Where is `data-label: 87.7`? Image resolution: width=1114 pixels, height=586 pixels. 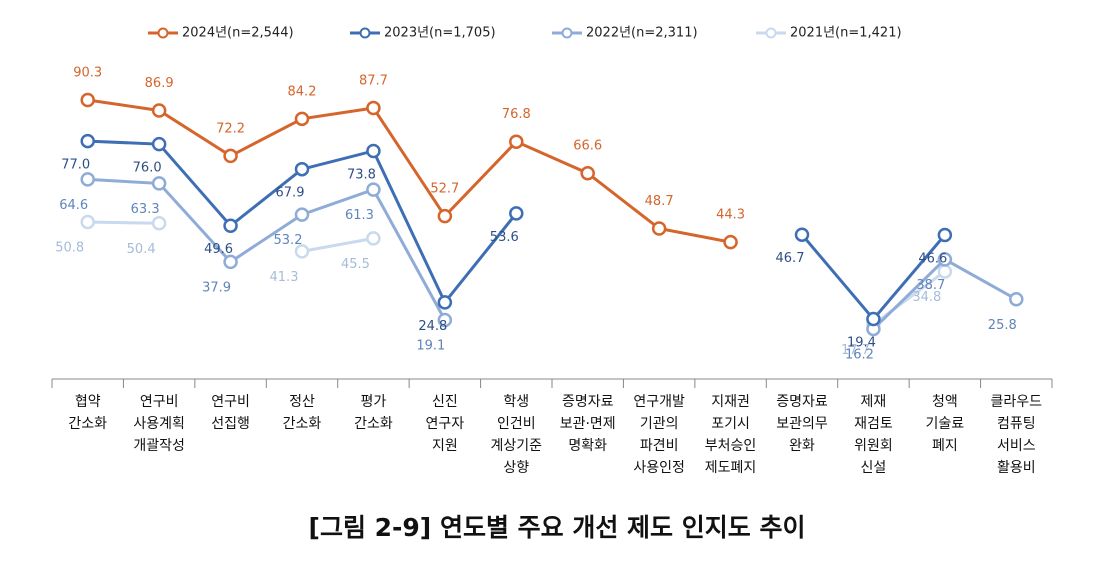 data-label: 87.7 is located at coordinates (373, 81).